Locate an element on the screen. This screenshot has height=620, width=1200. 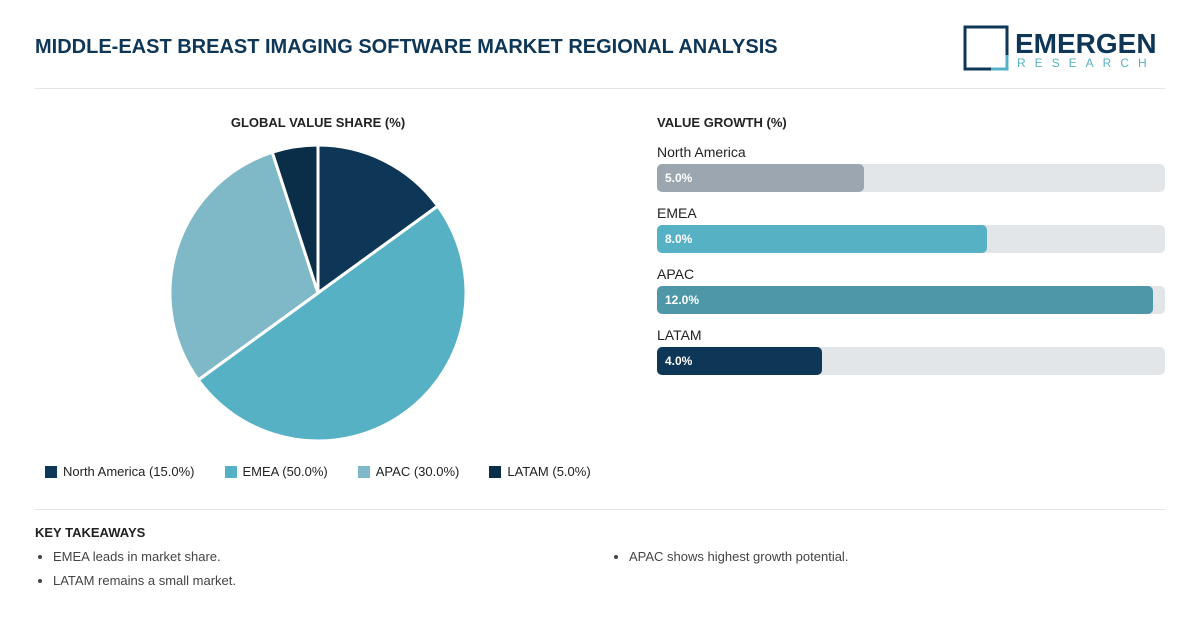
svg-text: RESEARCH is located at coordinates (1086, 63).